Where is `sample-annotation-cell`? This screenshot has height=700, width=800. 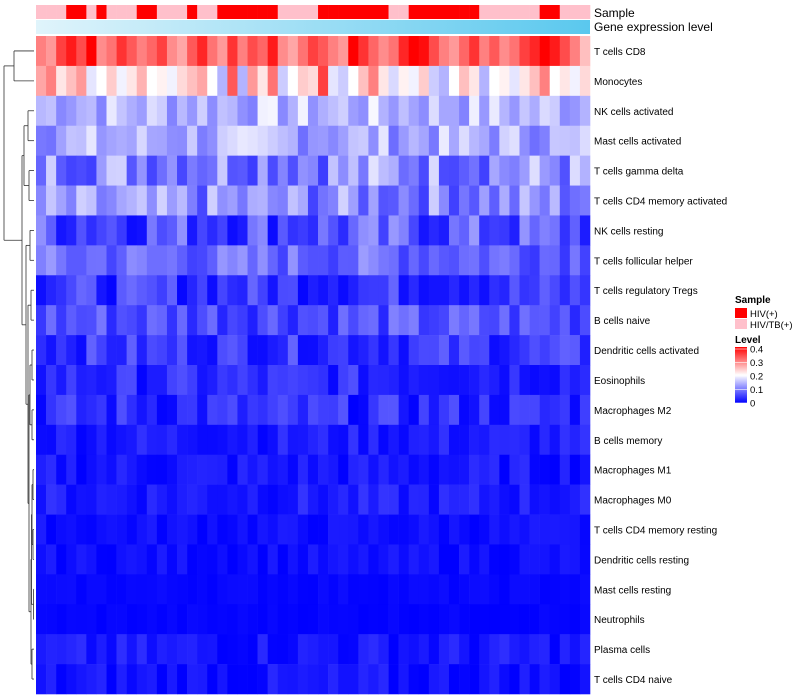 sample-annotation-cell is located at coordinates (41, 12).